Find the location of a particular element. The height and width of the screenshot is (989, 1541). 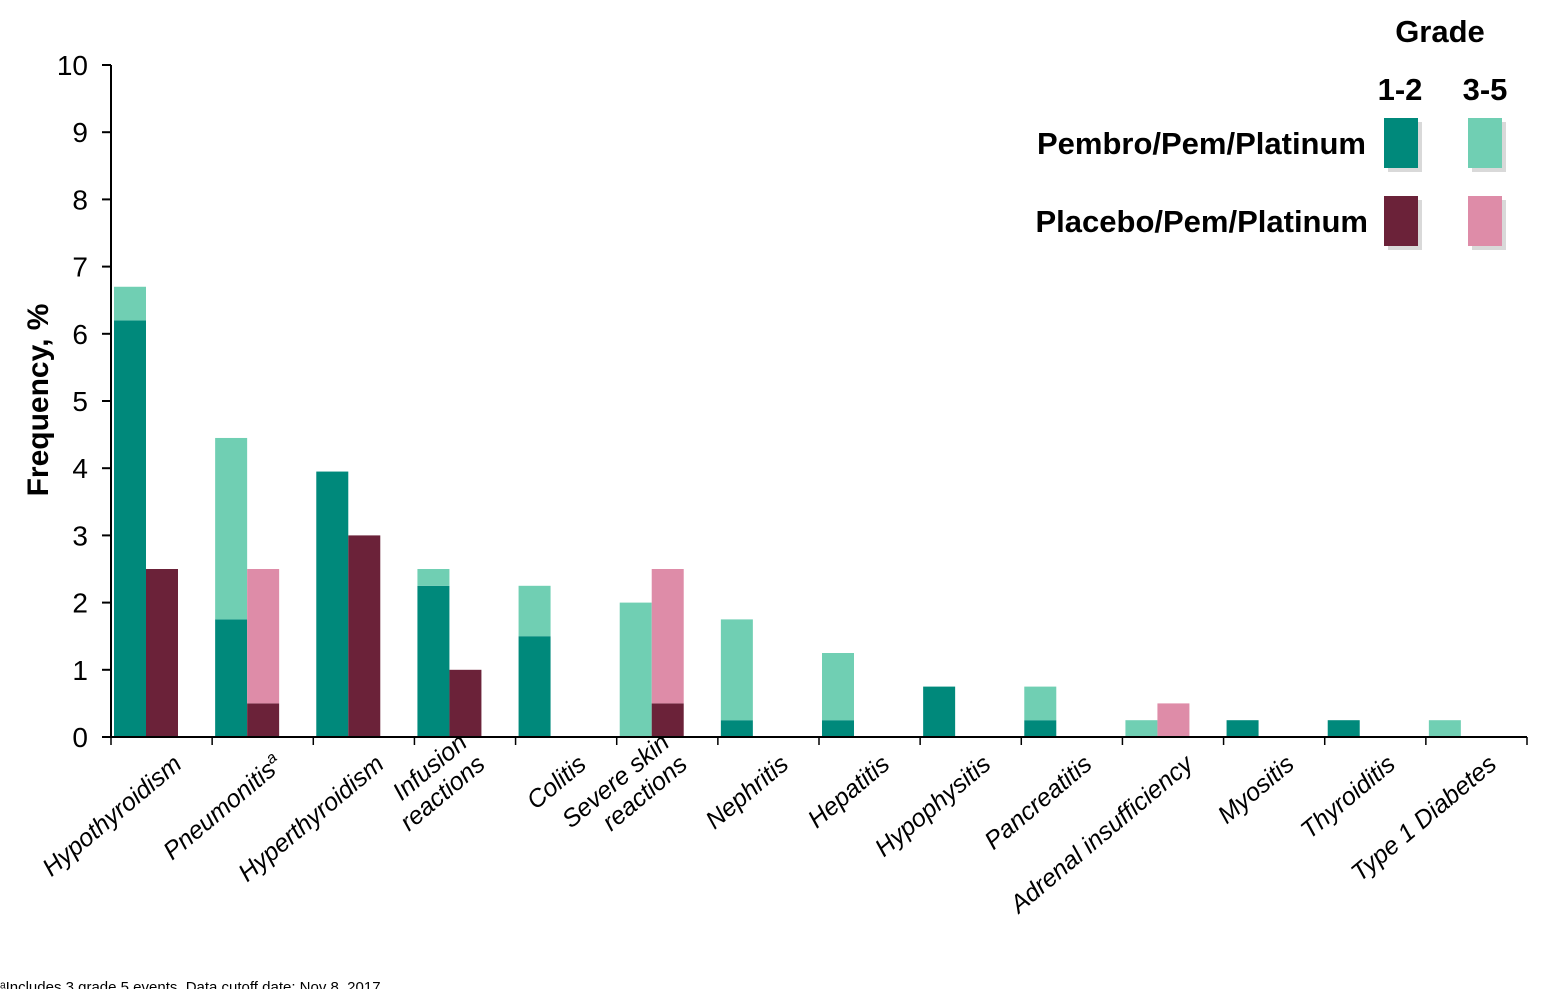

category-label-line: Thyroiditis is located at coordinates (1347, 797).